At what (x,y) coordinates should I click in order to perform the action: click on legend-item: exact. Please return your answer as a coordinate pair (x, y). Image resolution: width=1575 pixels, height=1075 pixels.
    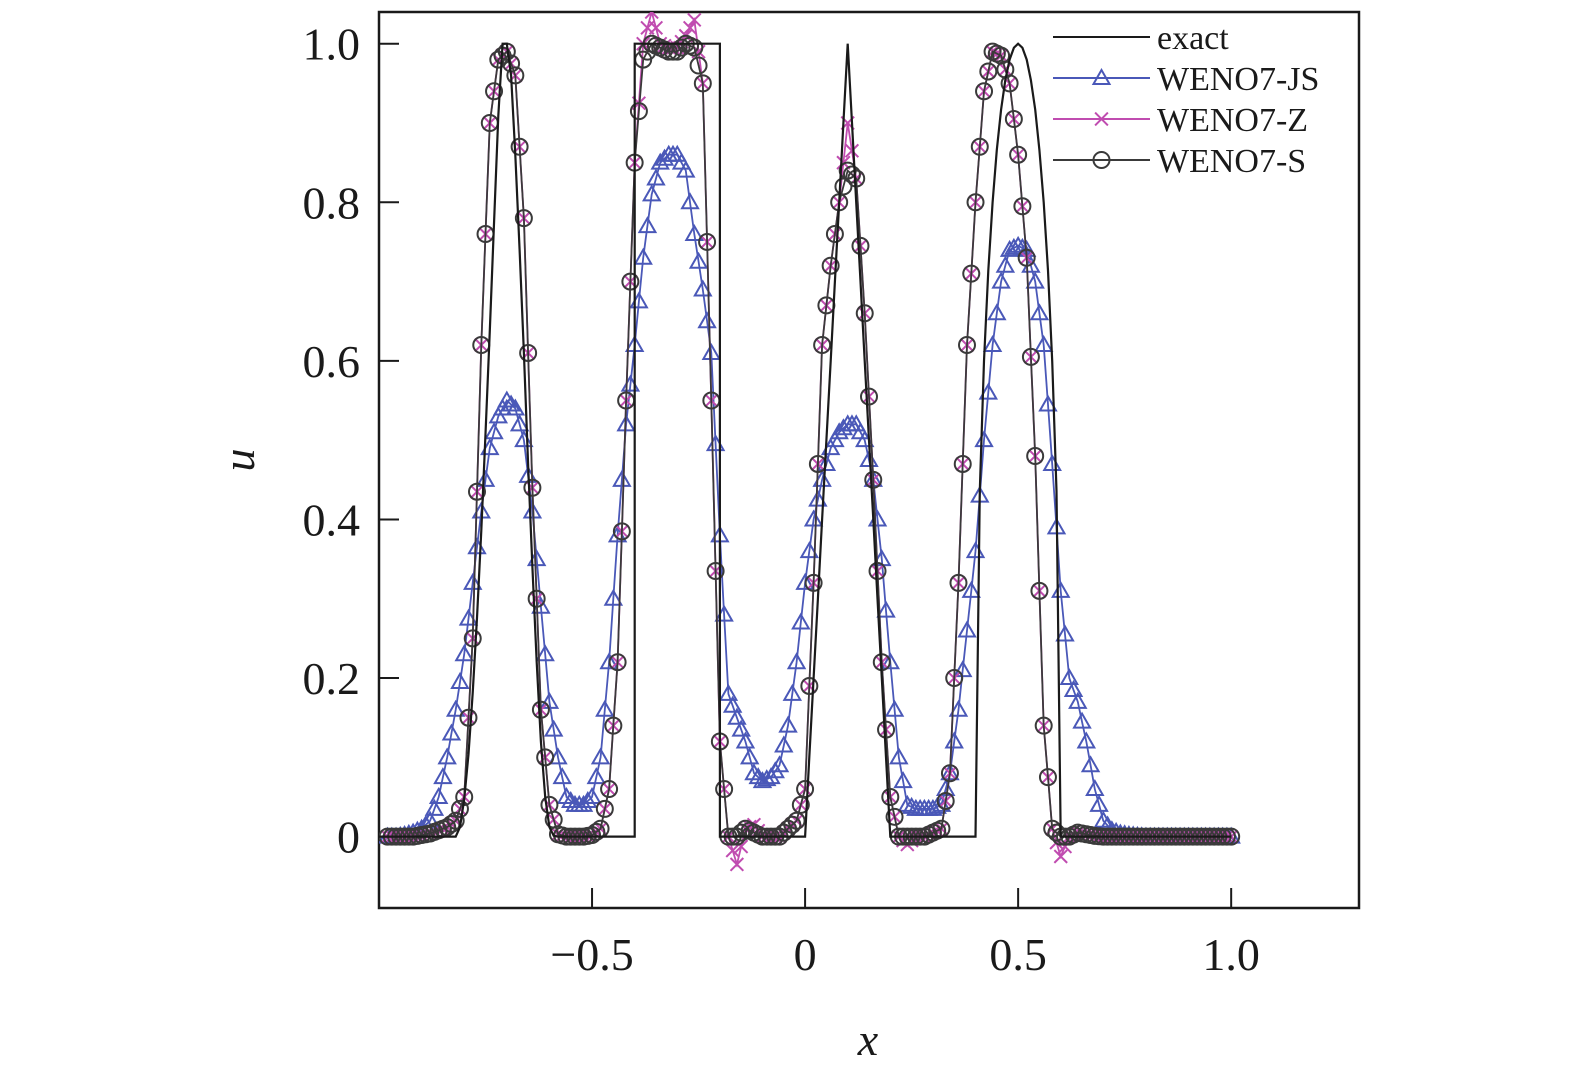
    Looking at the image, I should click on (1141, 38).